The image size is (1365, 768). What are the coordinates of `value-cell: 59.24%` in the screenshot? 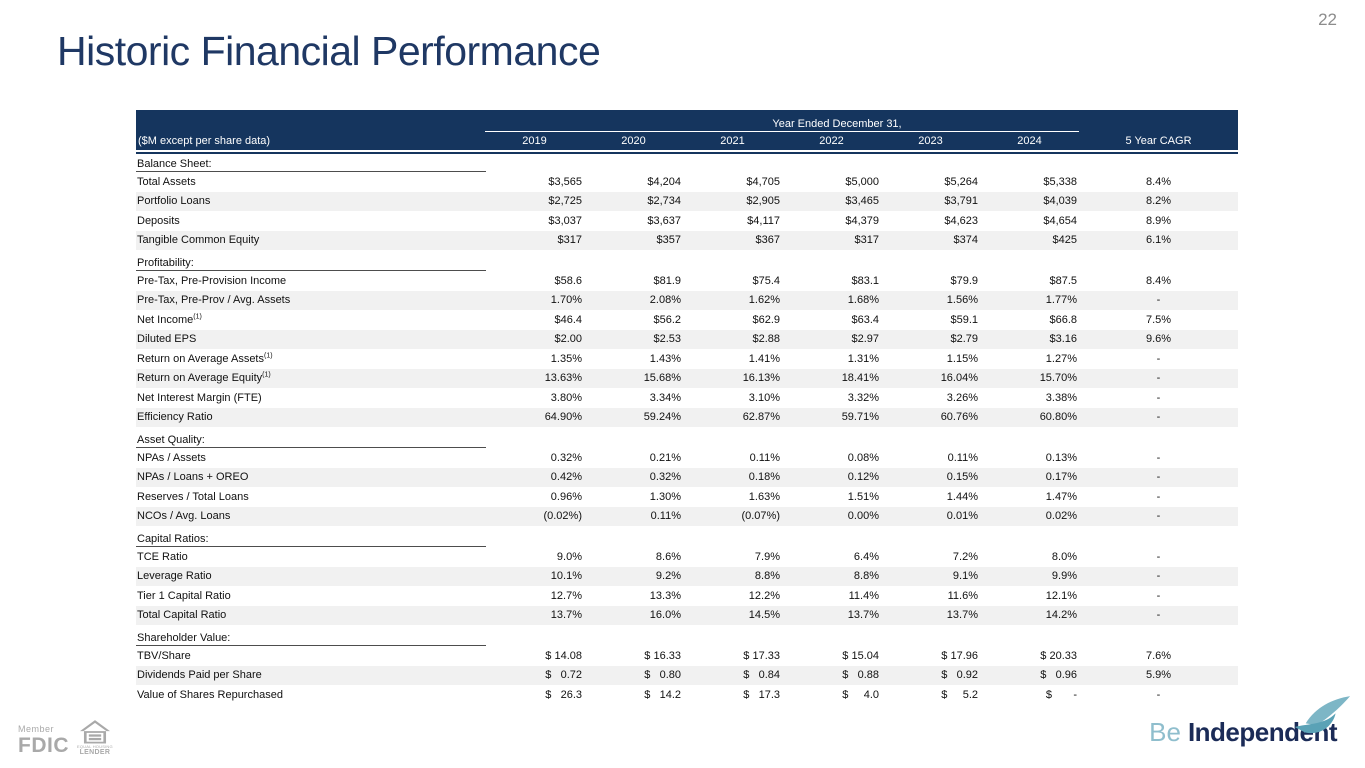 It's located at (662, 417).